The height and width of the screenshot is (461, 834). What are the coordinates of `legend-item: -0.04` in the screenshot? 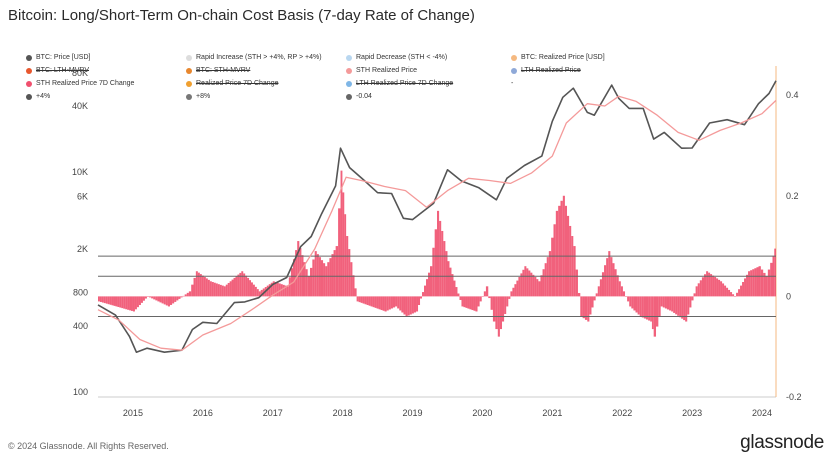 It's located at (359, 96).